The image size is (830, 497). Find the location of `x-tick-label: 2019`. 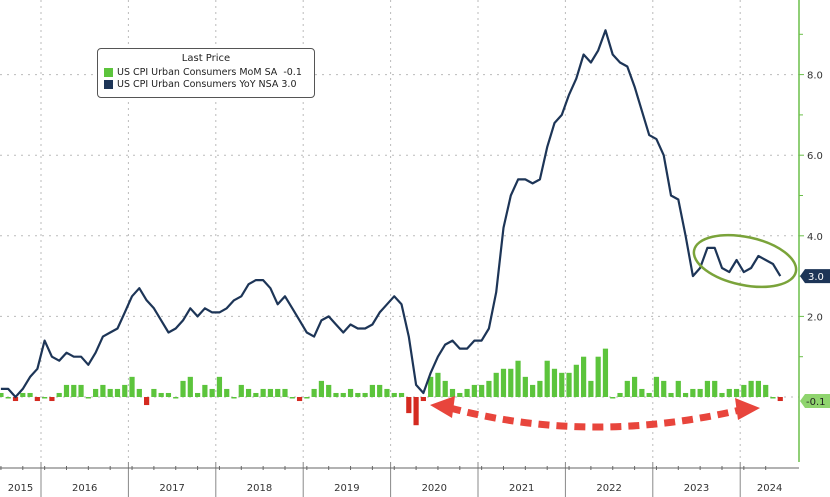

x-tick-label: 2019 is located at coordinates (346, 488).